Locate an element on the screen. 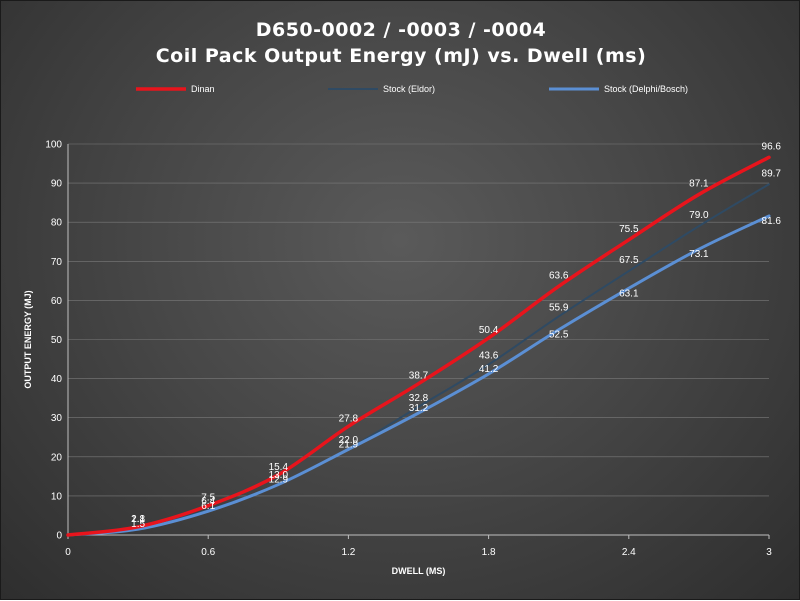  data-label-stock-eldor: 79.0 is located at coordinates (699, 215).